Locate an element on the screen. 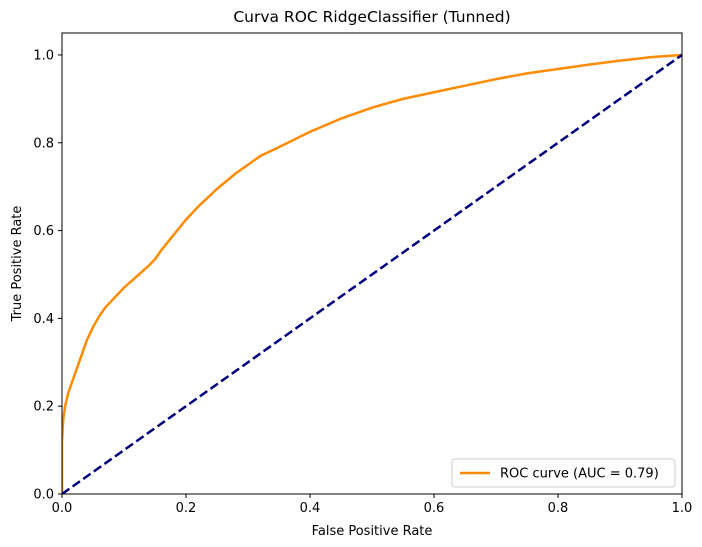 This screenshot has height=547, width=702. x-tick-label: 0.8 is located at coordinates (558, 508).